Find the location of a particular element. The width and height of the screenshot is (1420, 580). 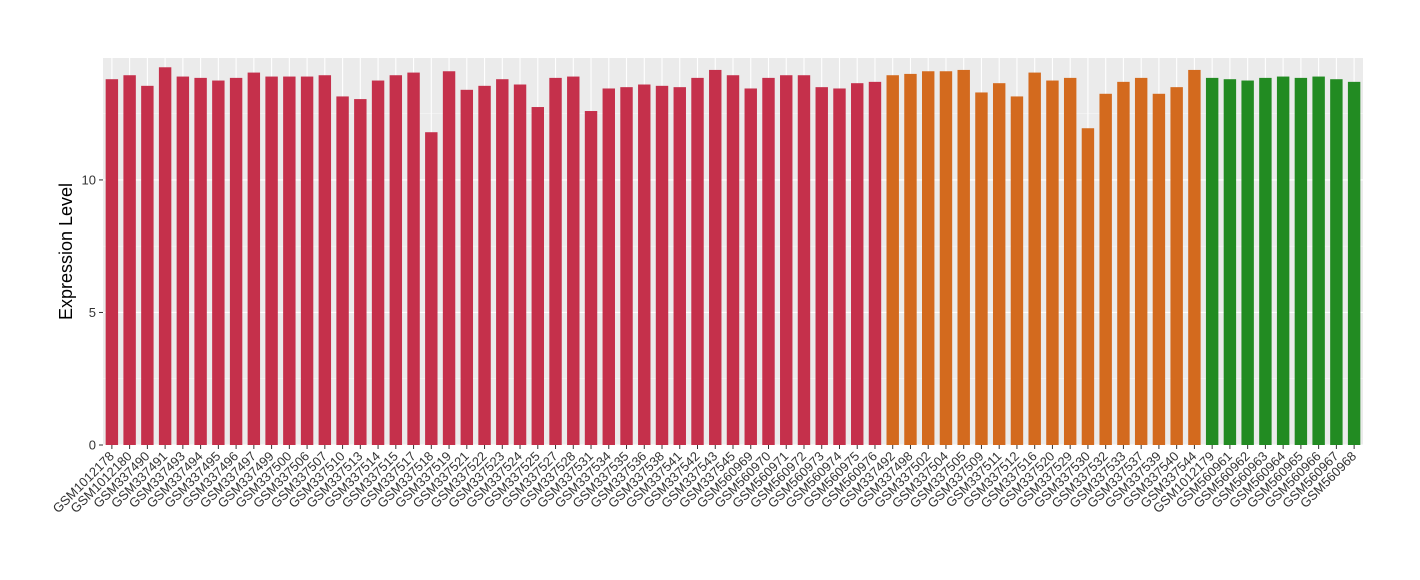

bar-GSM560968 is located at coordinates (1354, 263).